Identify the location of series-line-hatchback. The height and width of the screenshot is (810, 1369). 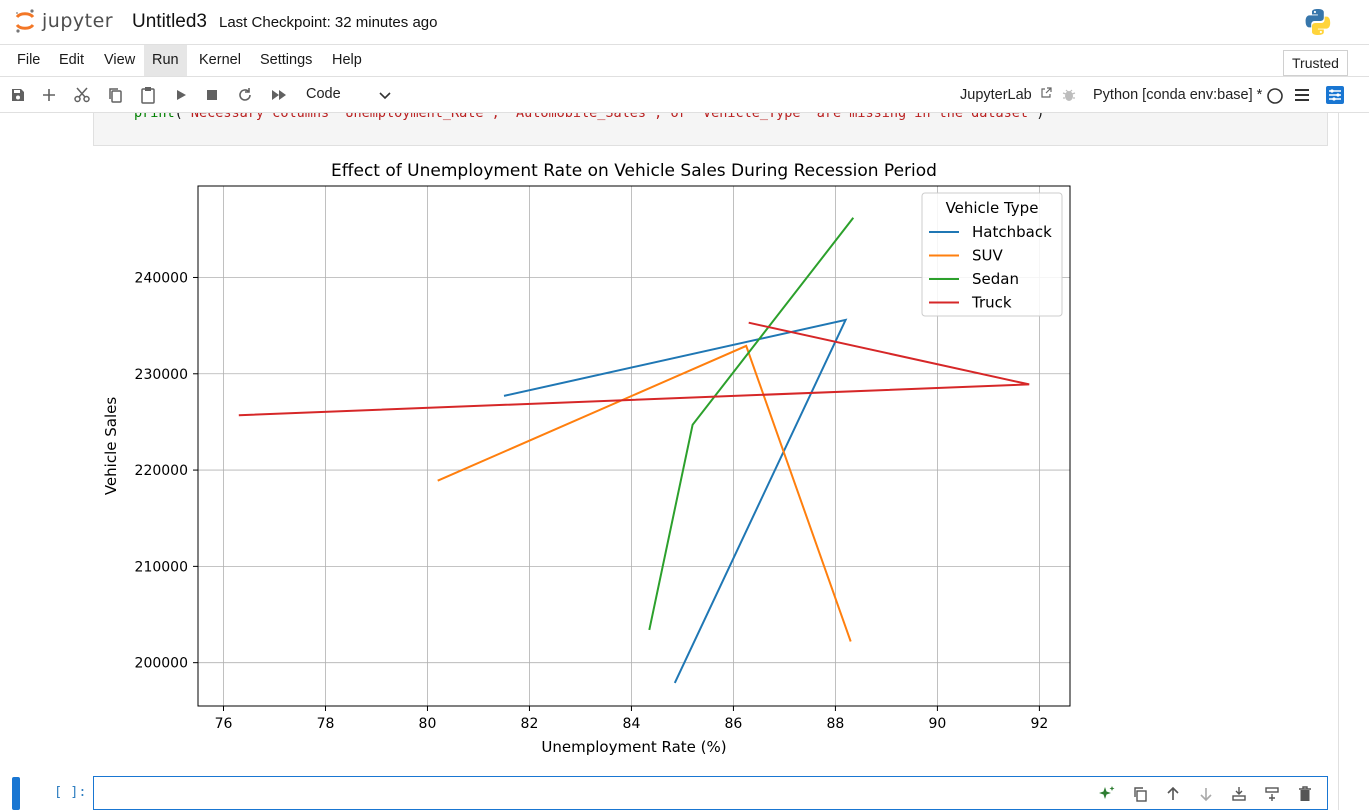
(675, 501).